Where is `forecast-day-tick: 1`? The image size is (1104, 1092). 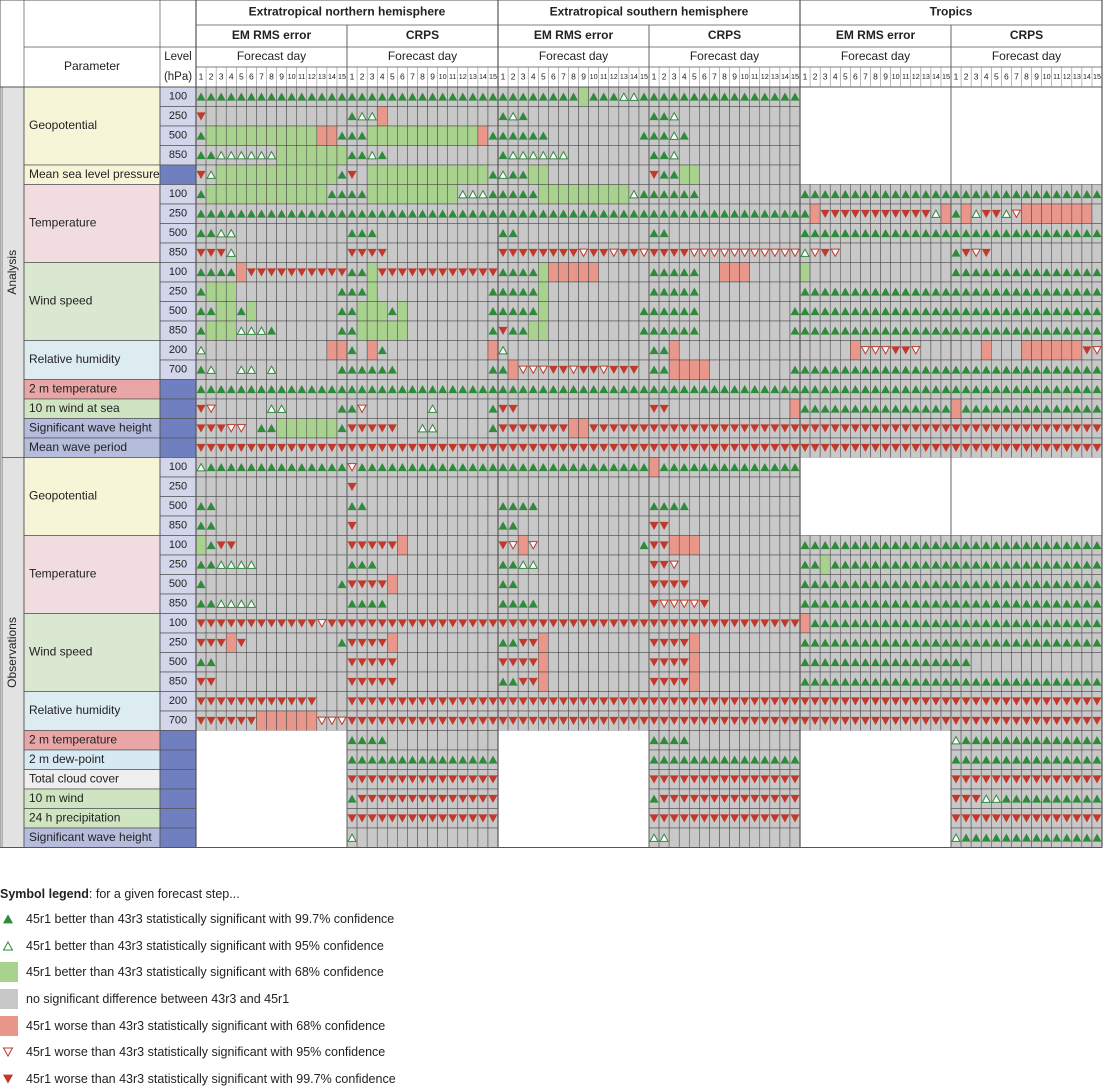
forecast-day-tick: 1 is located at coordinates (654, 76).